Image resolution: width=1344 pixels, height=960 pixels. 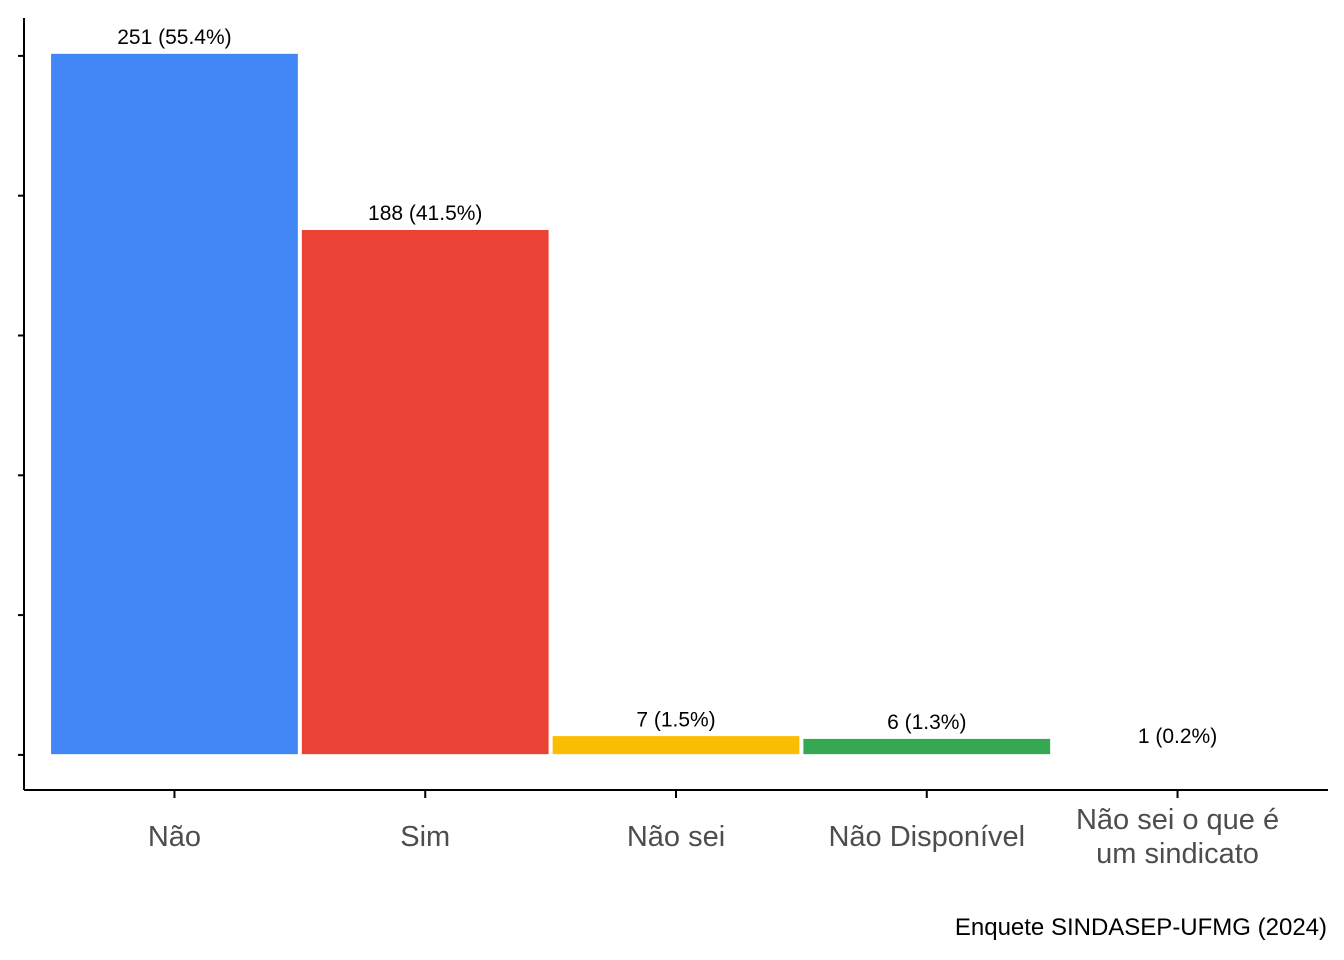 What do you see at coordinates (425, 213) in the screenshot?
I see `value-label-2: 188 (41.5%)` at bounding box center [425, 213].